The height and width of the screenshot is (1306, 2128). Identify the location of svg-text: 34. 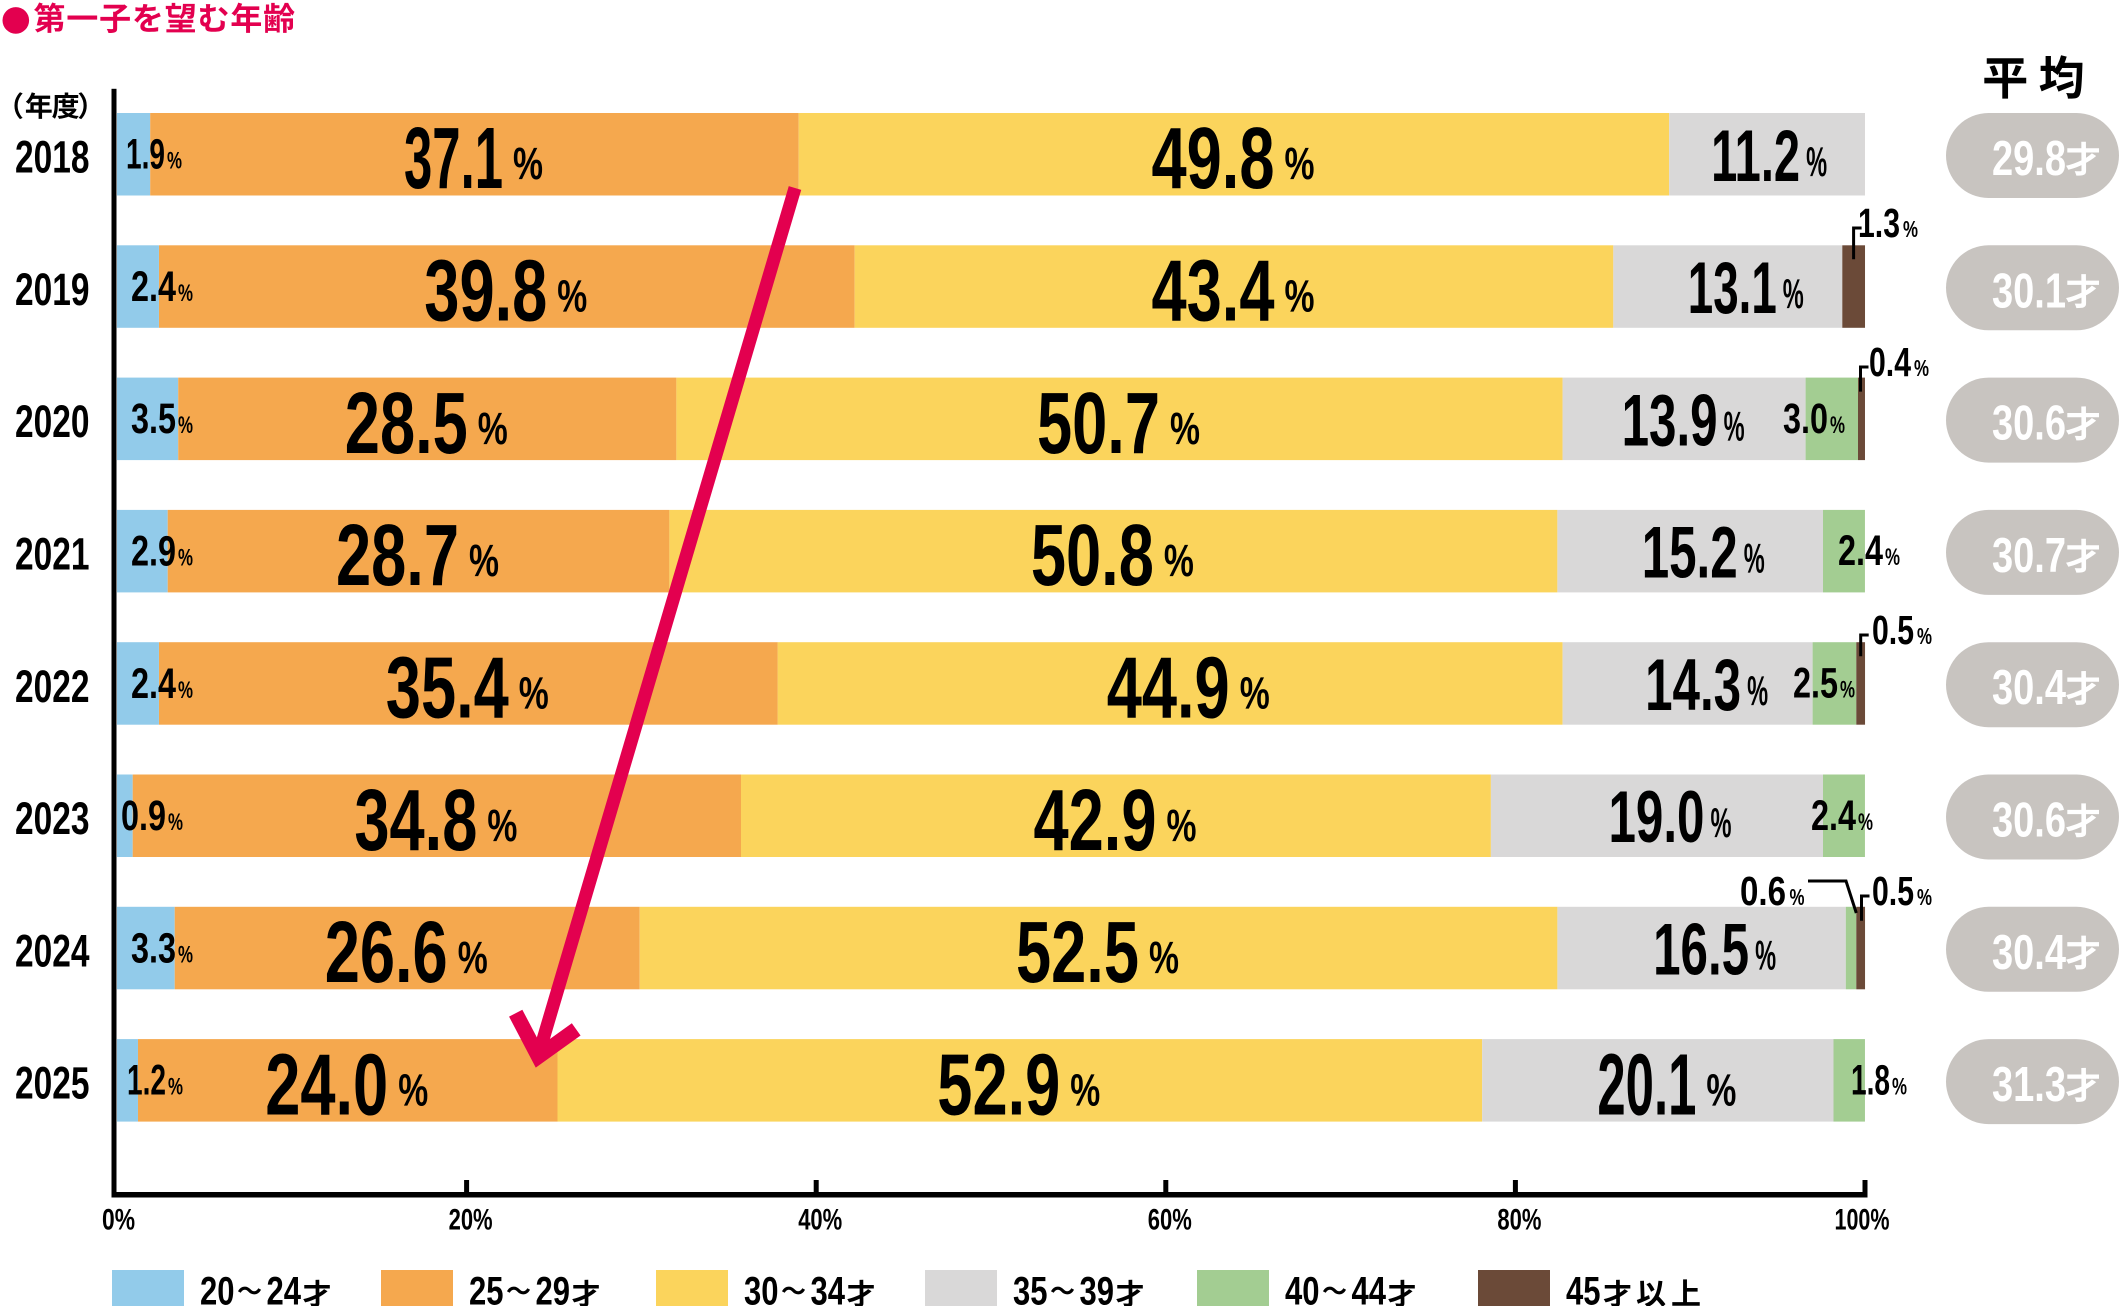
(828, 1288).